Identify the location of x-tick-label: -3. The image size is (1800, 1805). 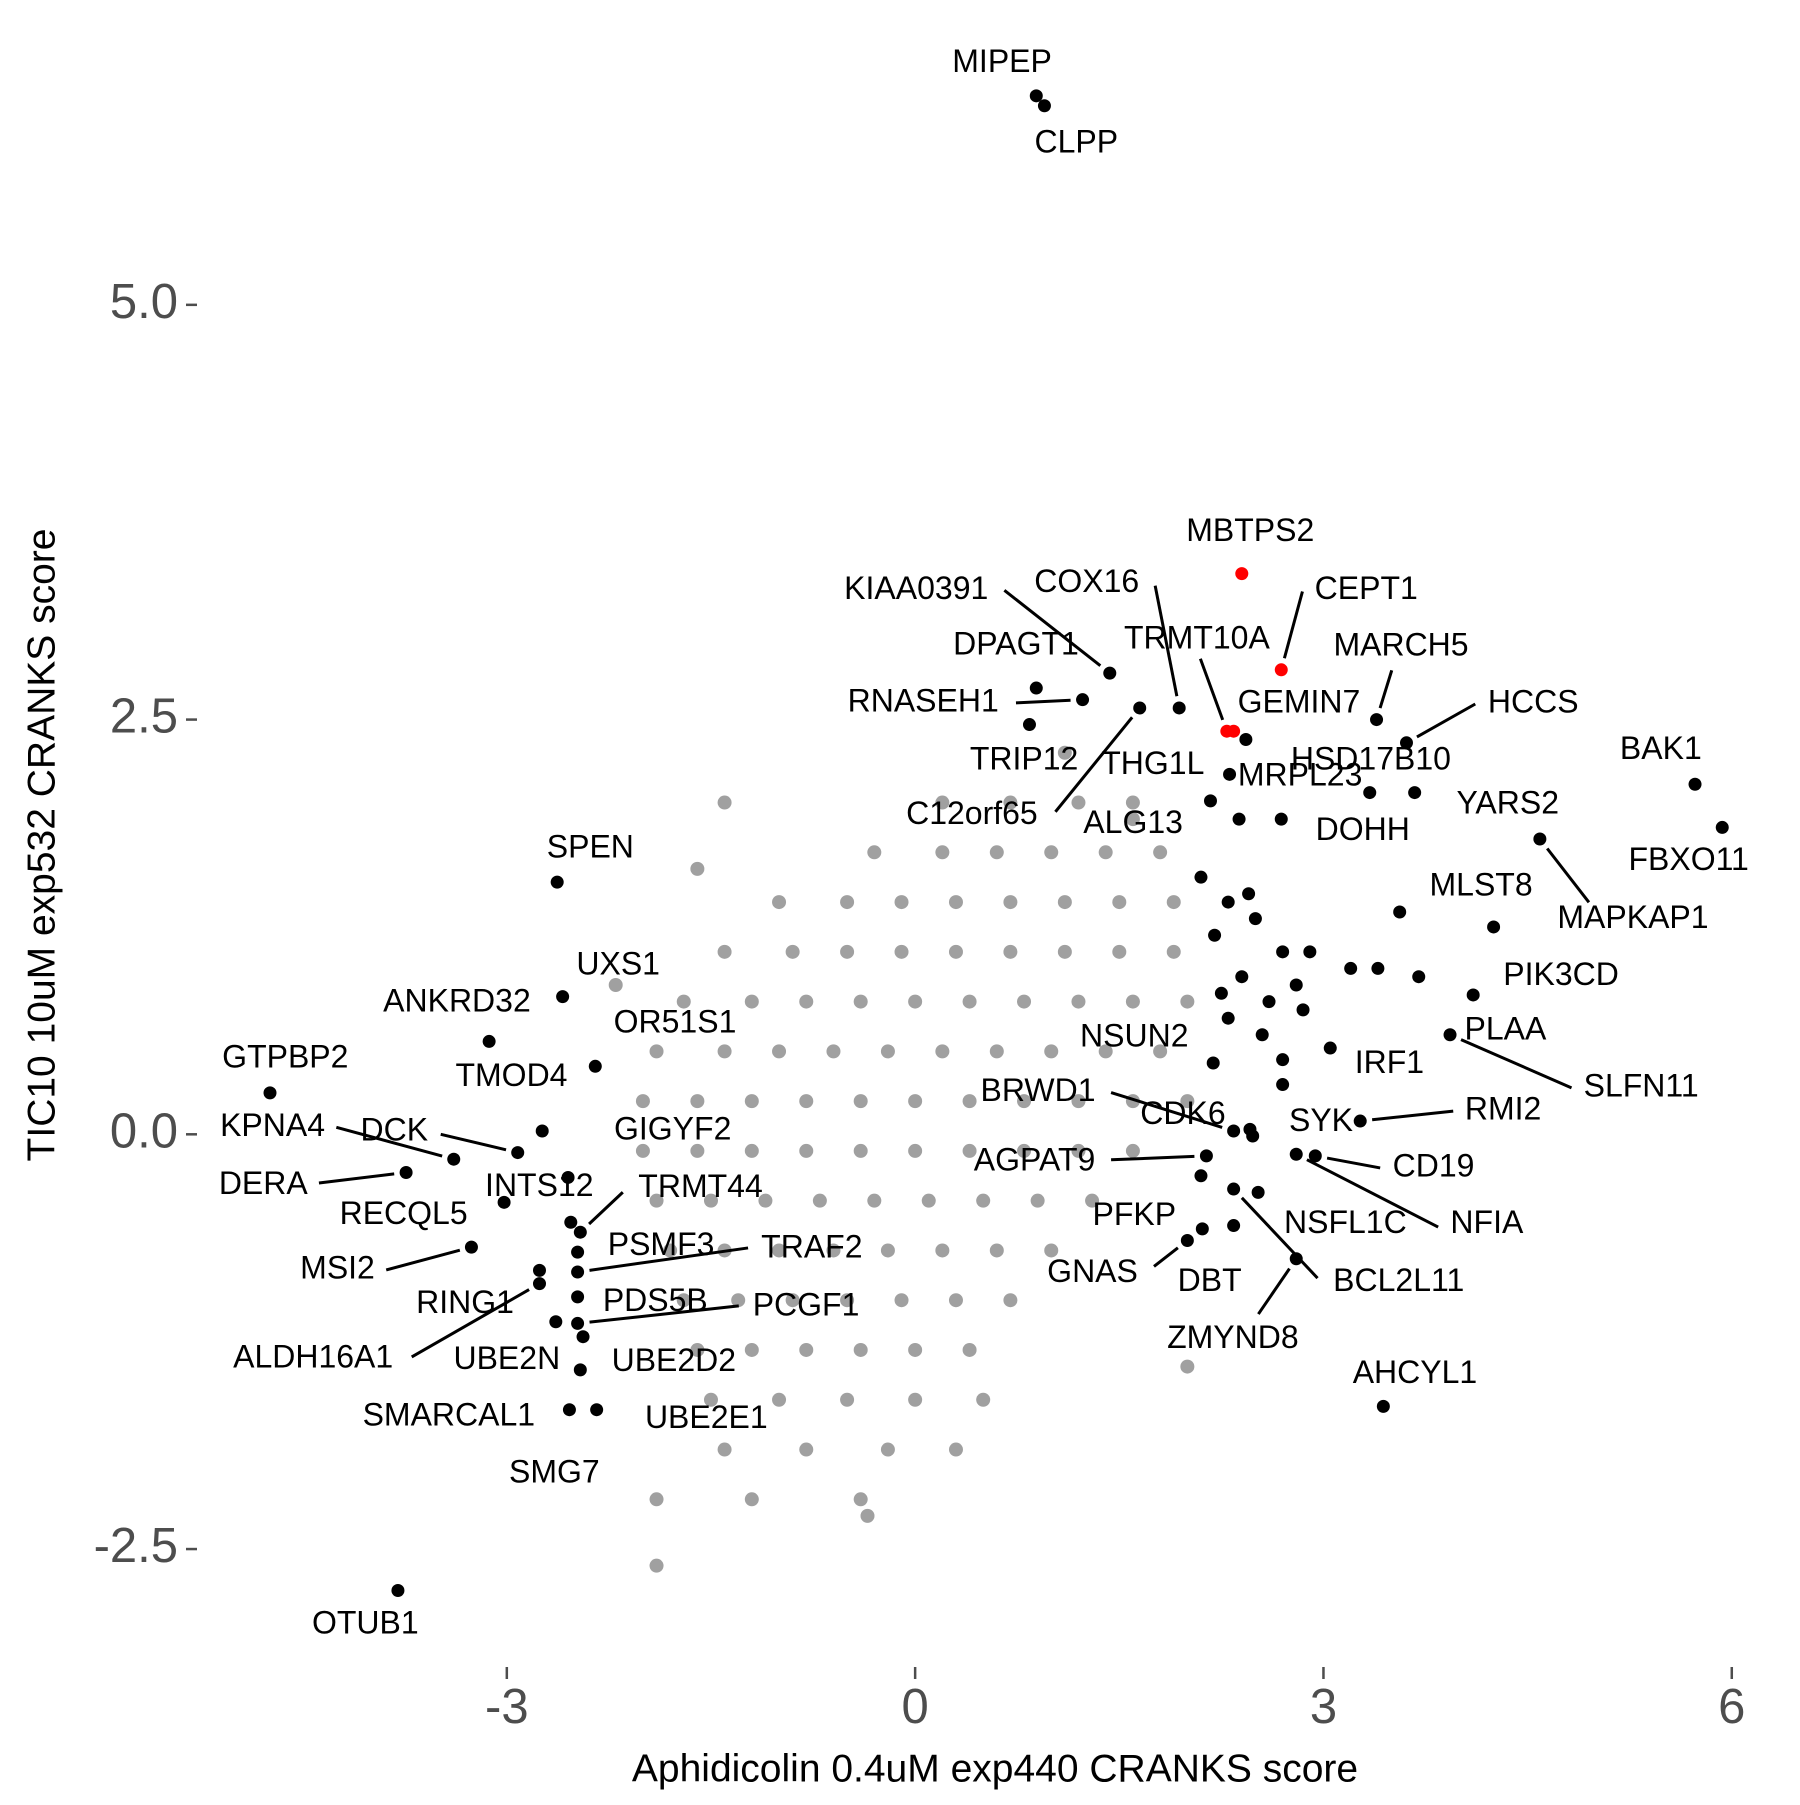
(507, 1707).